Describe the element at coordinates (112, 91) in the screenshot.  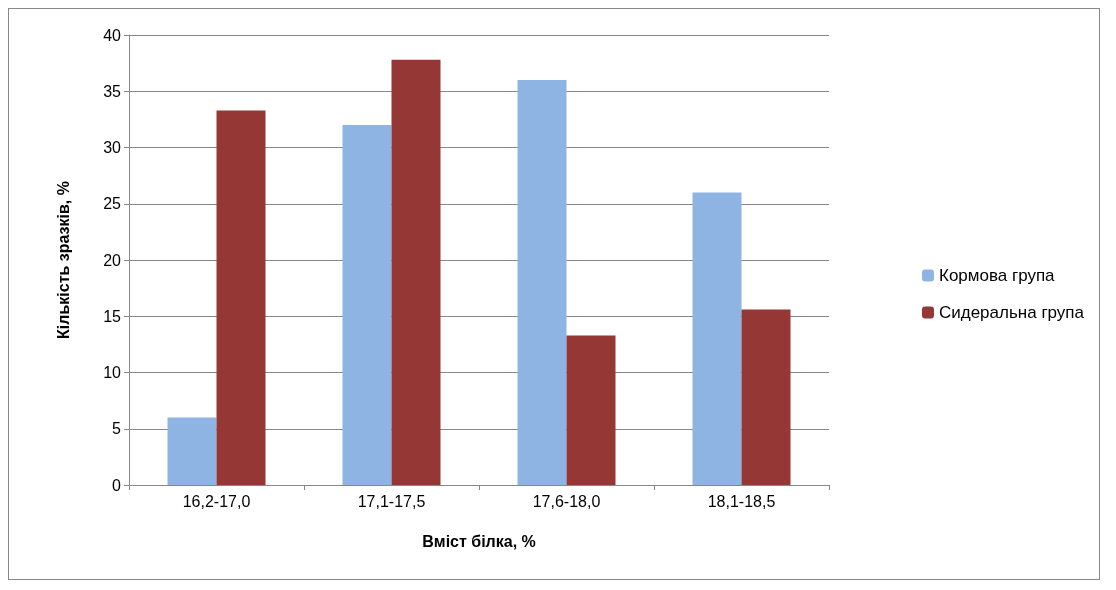
I see `y-tick-label: 35` at that location.